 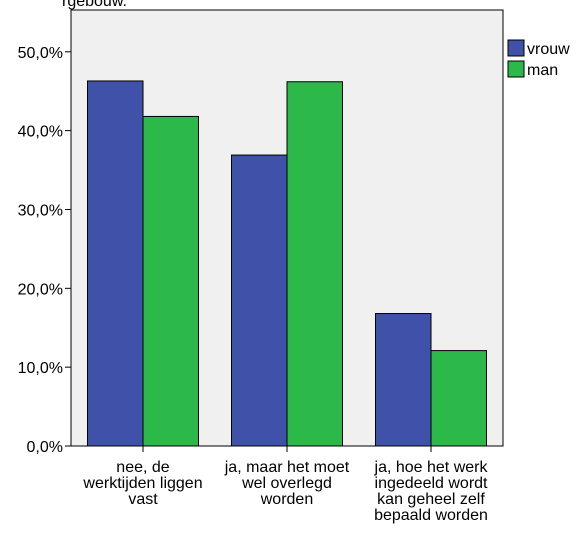 What do you see at coordinates (431, 499) in the screenshot?
I see `x-category-label: kan geheel zelf` at bounding box center [431, 499].